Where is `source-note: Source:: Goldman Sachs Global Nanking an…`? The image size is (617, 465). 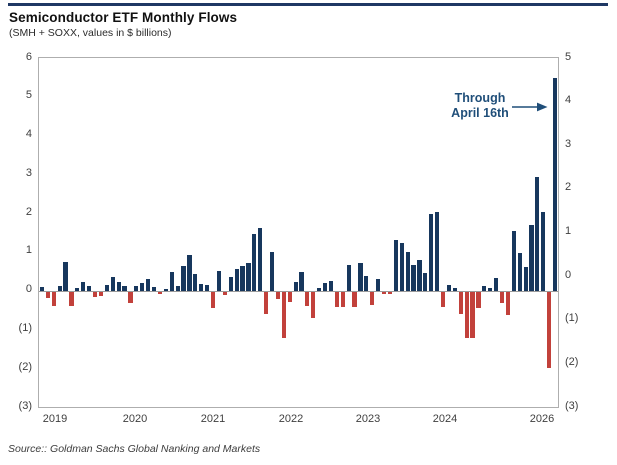 source-note: Source:: Goldman Sachs Global Nanking an… is located at coordinates (134, 449).